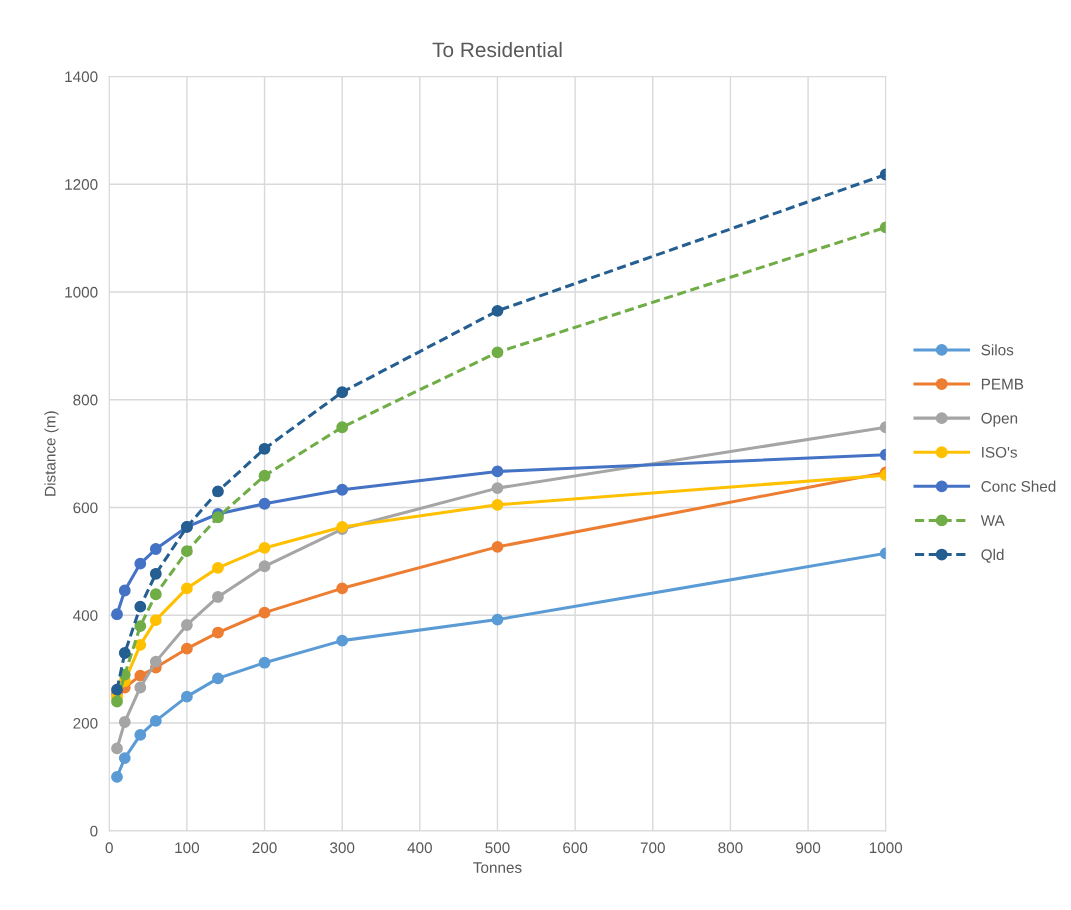  I want to click on x-tick-label: 100, so click(187, 848).